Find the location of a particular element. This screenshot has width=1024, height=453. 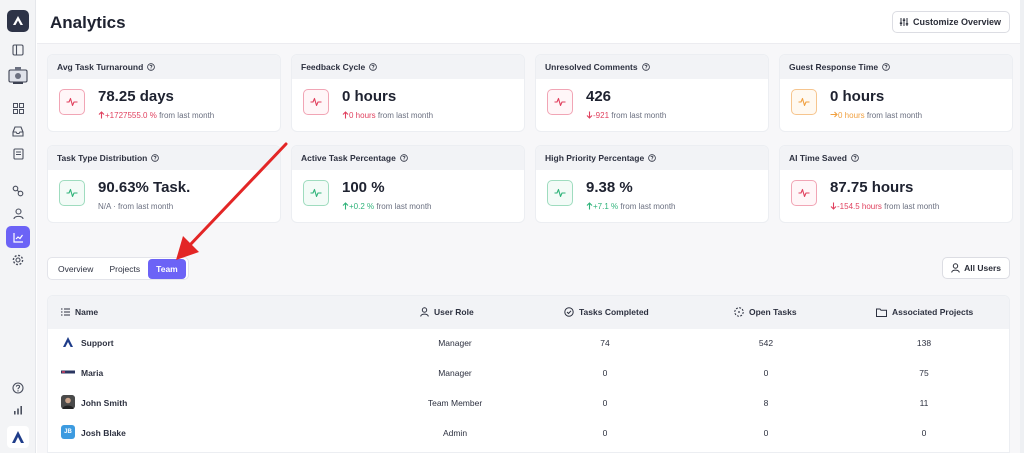

metric-change: 0 hours from last month is located at coordinates (876, 115).